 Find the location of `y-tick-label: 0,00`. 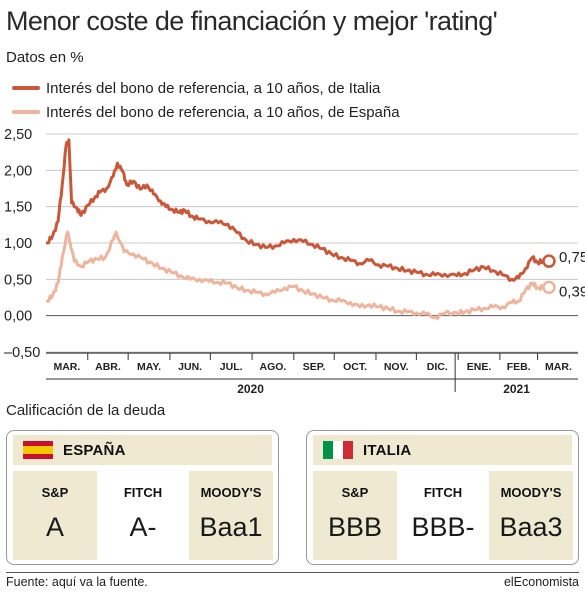

y-tick-label: 0,00 is located at coordinates (18, 317).